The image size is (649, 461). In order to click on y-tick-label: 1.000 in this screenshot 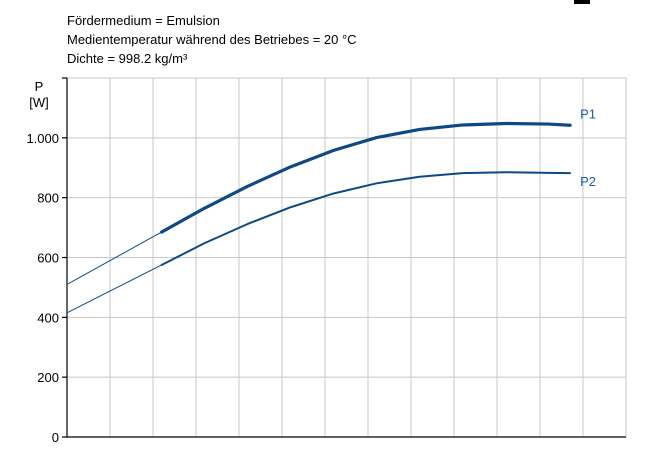, I will do `click(42, 138)`.